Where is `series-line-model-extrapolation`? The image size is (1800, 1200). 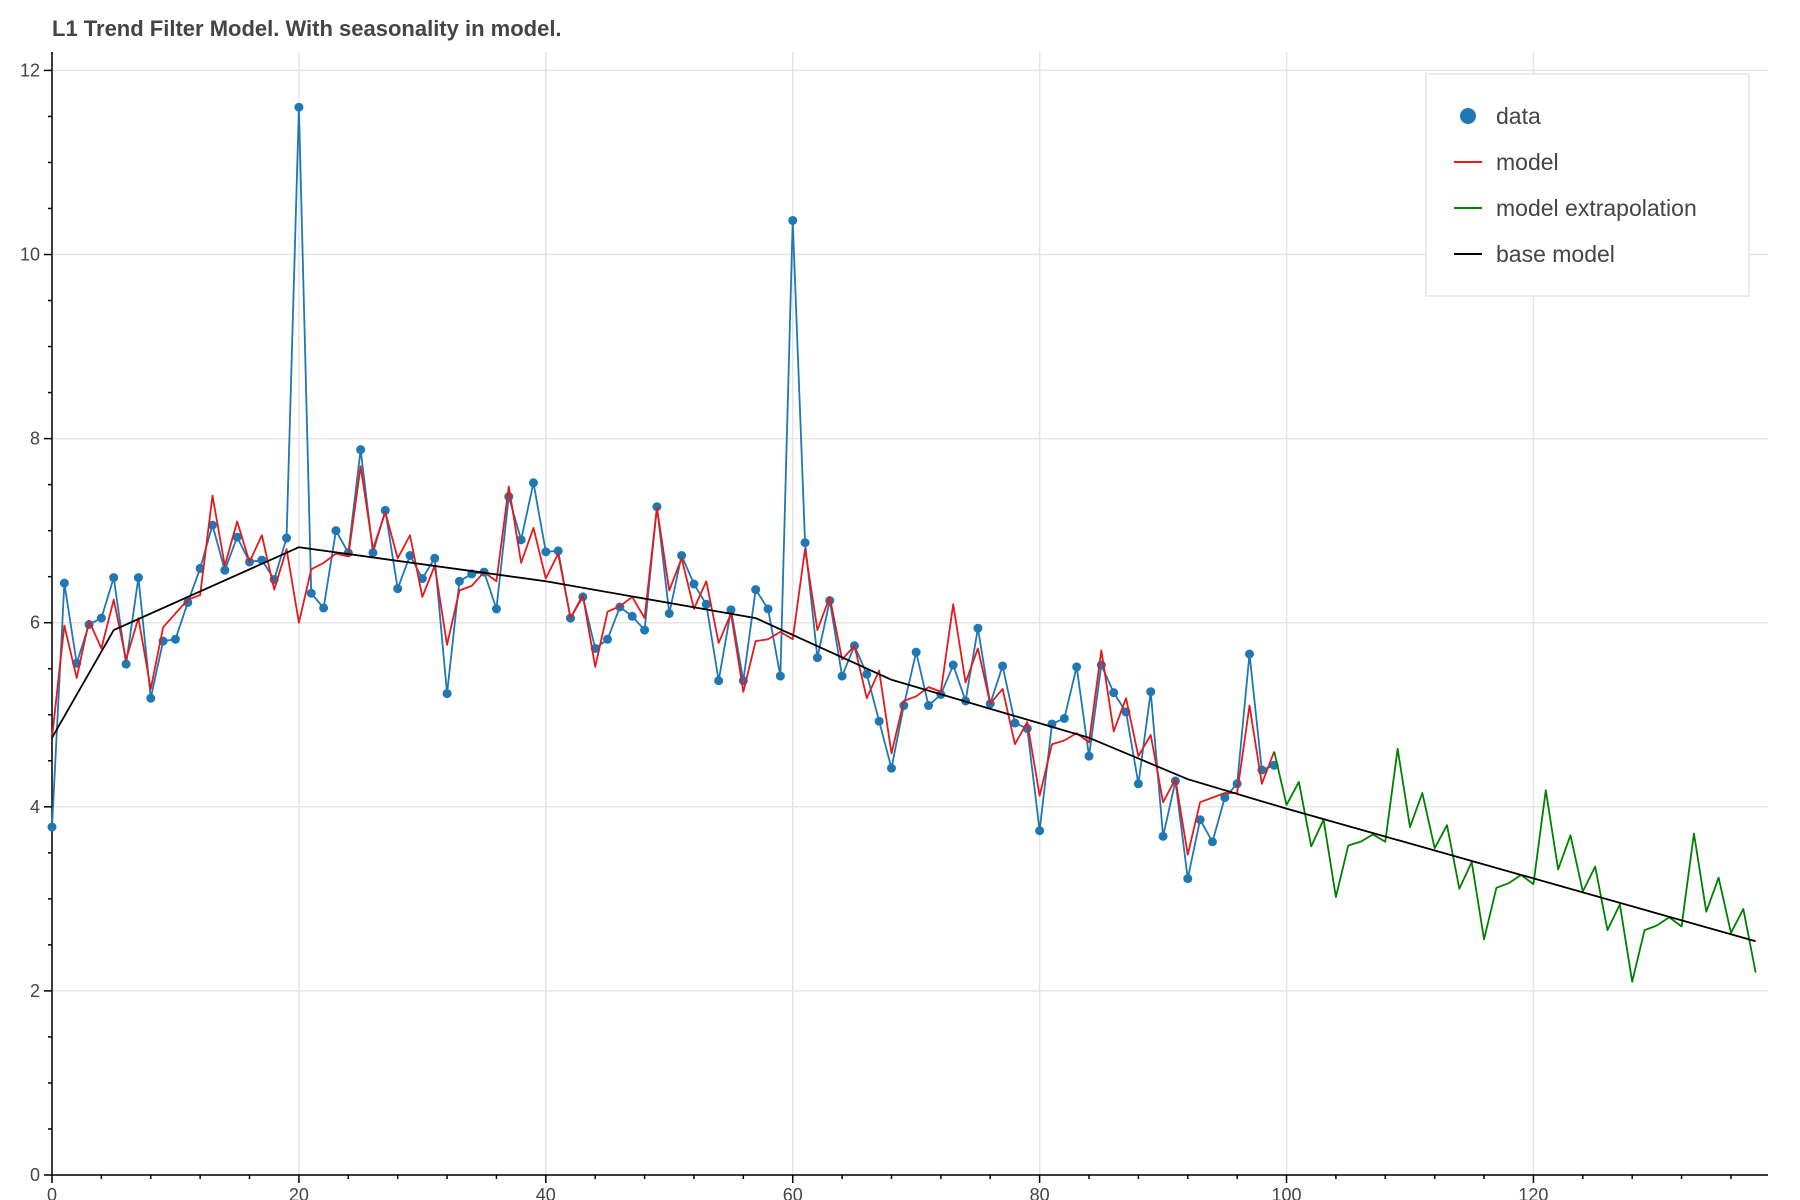 series-line-model-extrapolation is located at coordinates (1515, 865).